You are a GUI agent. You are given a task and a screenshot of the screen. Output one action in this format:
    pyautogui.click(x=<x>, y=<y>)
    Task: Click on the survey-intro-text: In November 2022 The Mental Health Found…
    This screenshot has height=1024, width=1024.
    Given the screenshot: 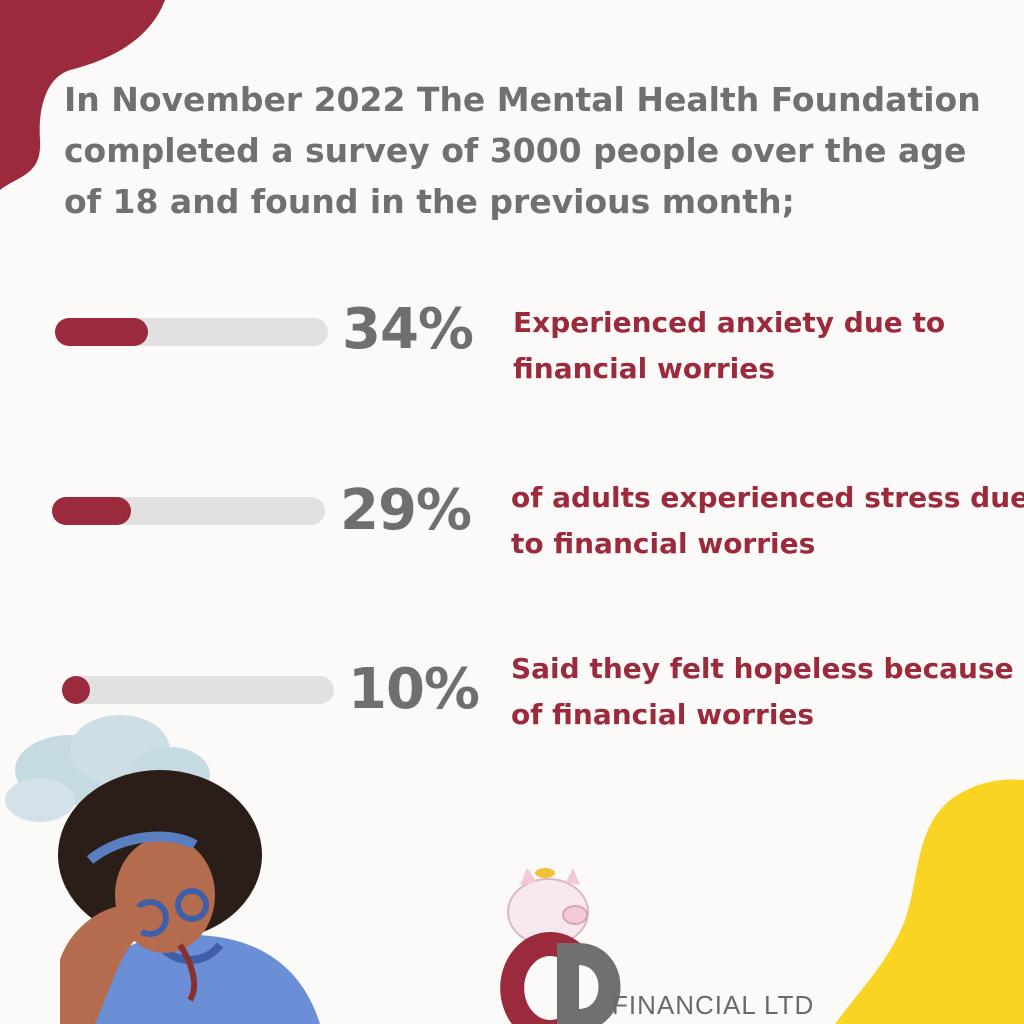 What is the action you would take?
    pyautogui.click(x=522, y=150)
    